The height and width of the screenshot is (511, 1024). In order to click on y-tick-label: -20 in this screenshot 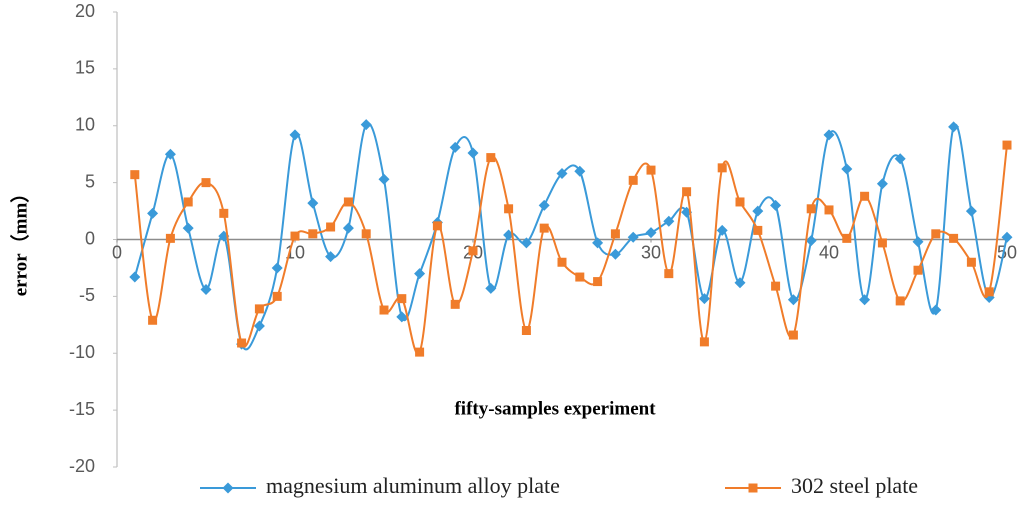, I will do `click(82, 466)`.